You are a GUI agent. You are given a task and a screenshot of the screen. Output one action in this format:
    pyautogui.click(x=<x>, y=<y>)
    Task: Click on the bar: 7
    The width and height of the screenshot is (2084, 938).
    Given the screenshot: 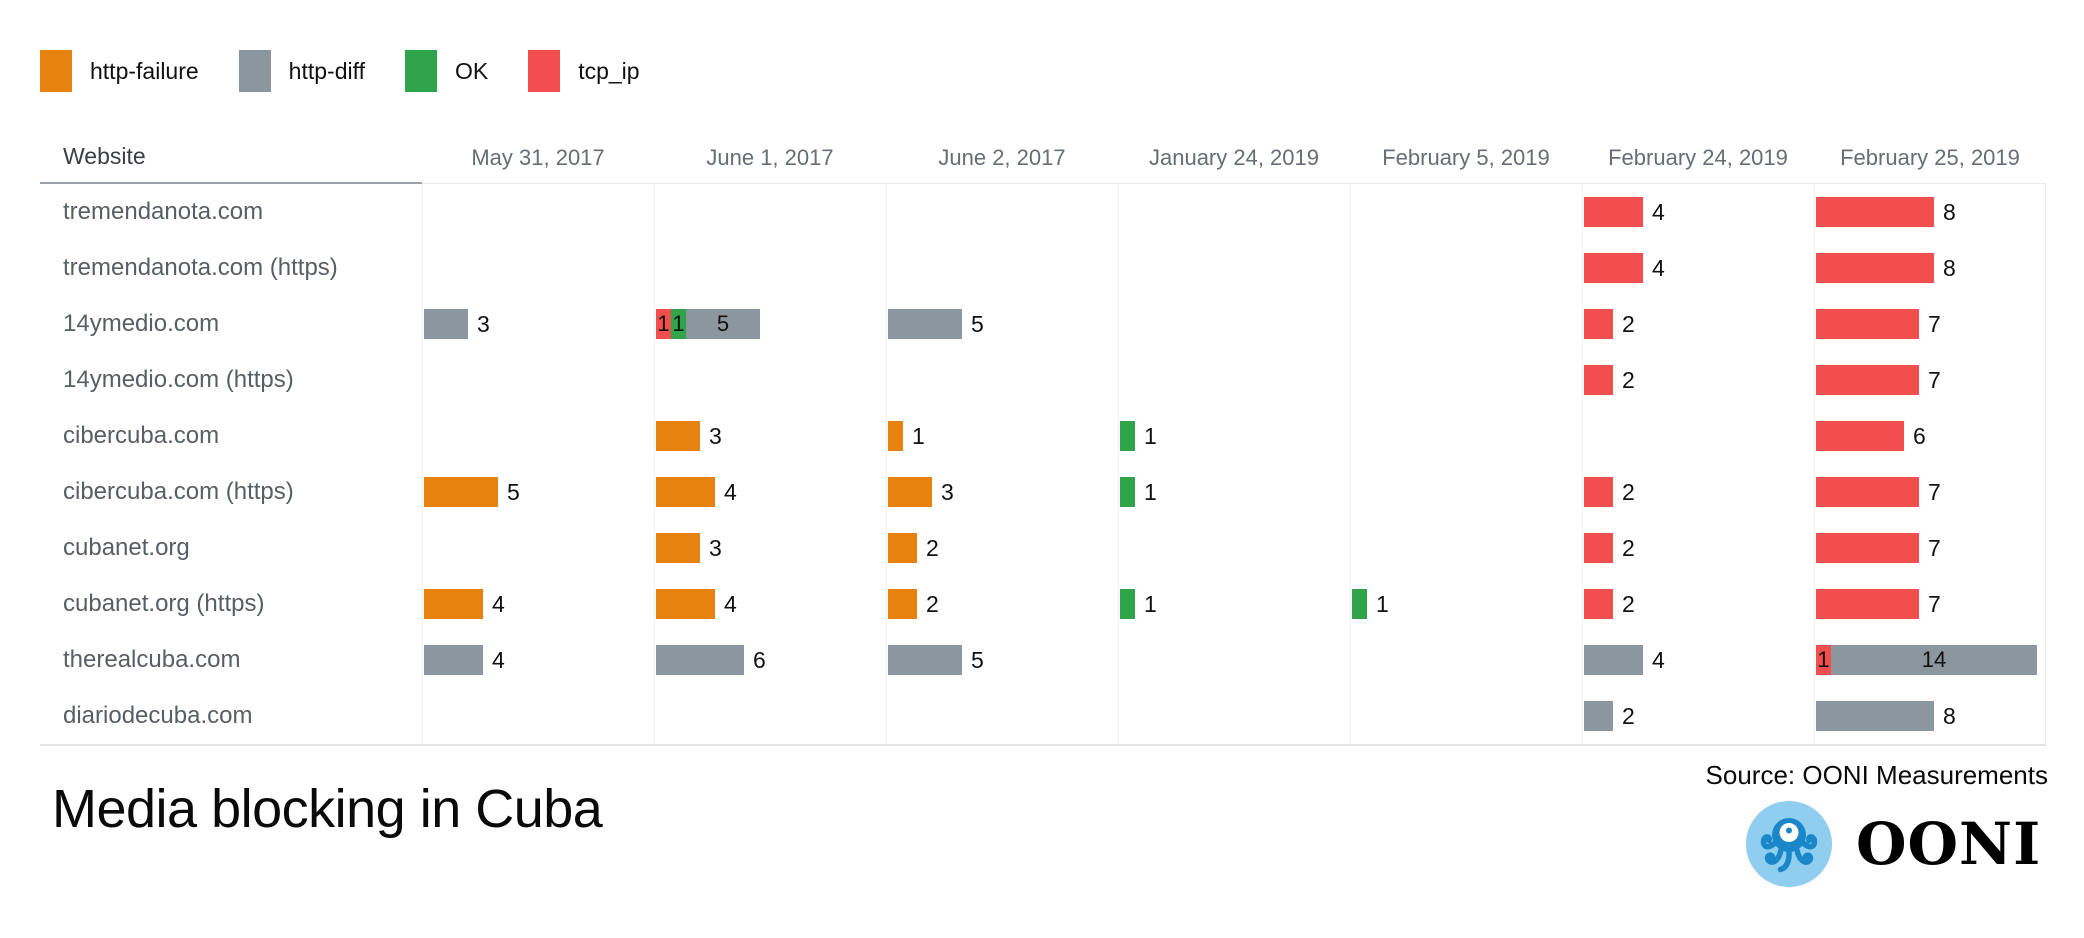 What is the action you would take?
    pyautogui.click(x=1878, y=492)
    